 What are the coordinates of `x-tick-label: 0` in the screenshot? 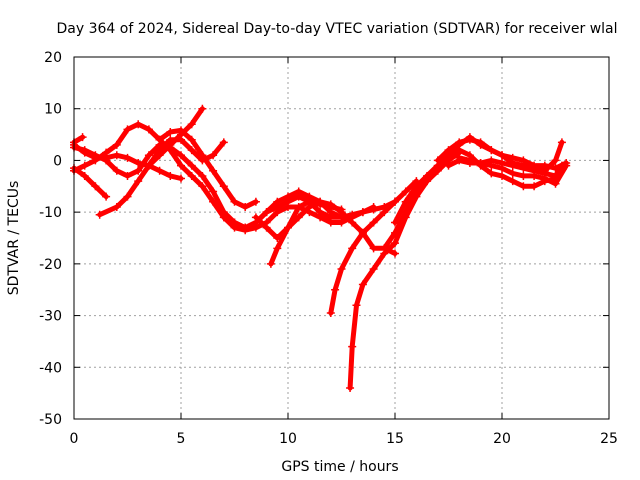 It's located at (74, 439).